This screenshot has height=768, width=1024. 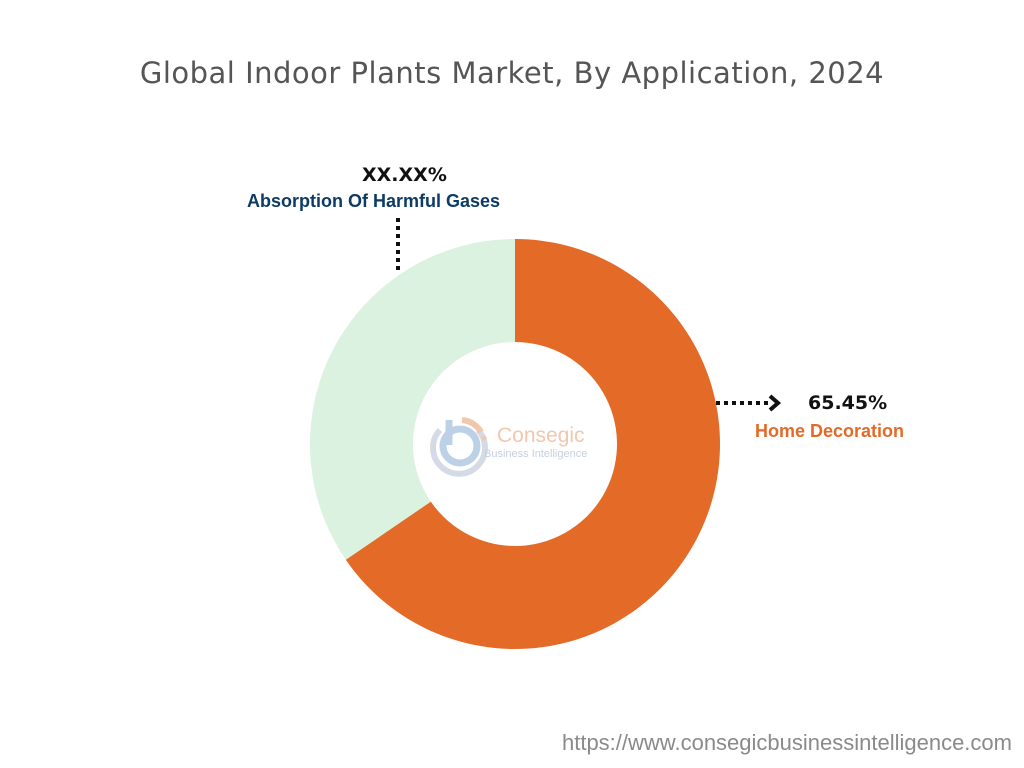 What do you see at coordinates (830, 431) in the screenshot?
I see `home-category-label: Home Decoration` at bounding box center [830, 431].